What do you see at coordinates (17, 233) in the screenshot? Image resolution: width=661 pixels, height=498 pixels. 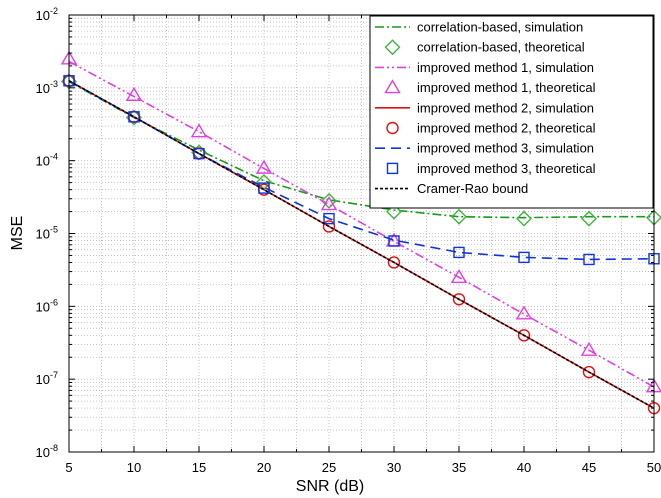 I see `y-axis-title: MSE` at bounding box center [17, 233].